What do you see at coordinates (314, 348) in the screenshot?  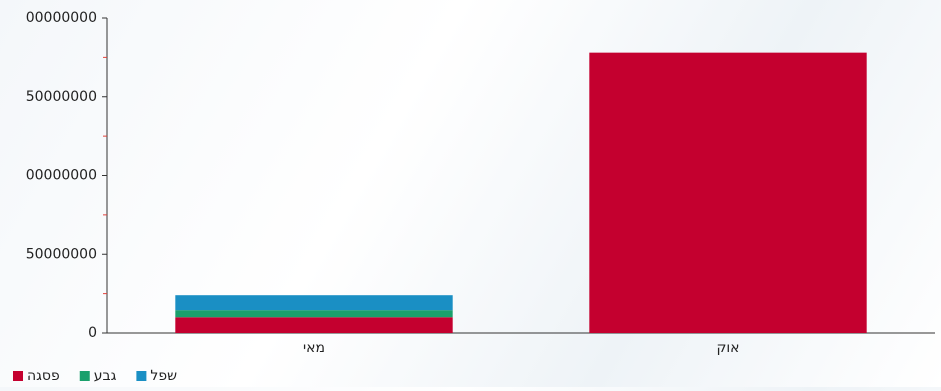 I see `x-tick-label: מאי` at bounding box center [314, 348].